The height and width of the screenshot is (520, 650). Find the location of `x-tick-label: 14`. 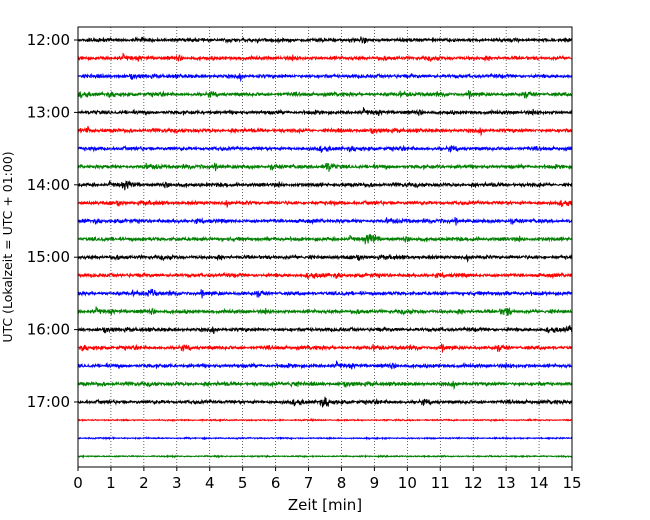

x-tick-label: 14 is located at coordinates (539, 483).